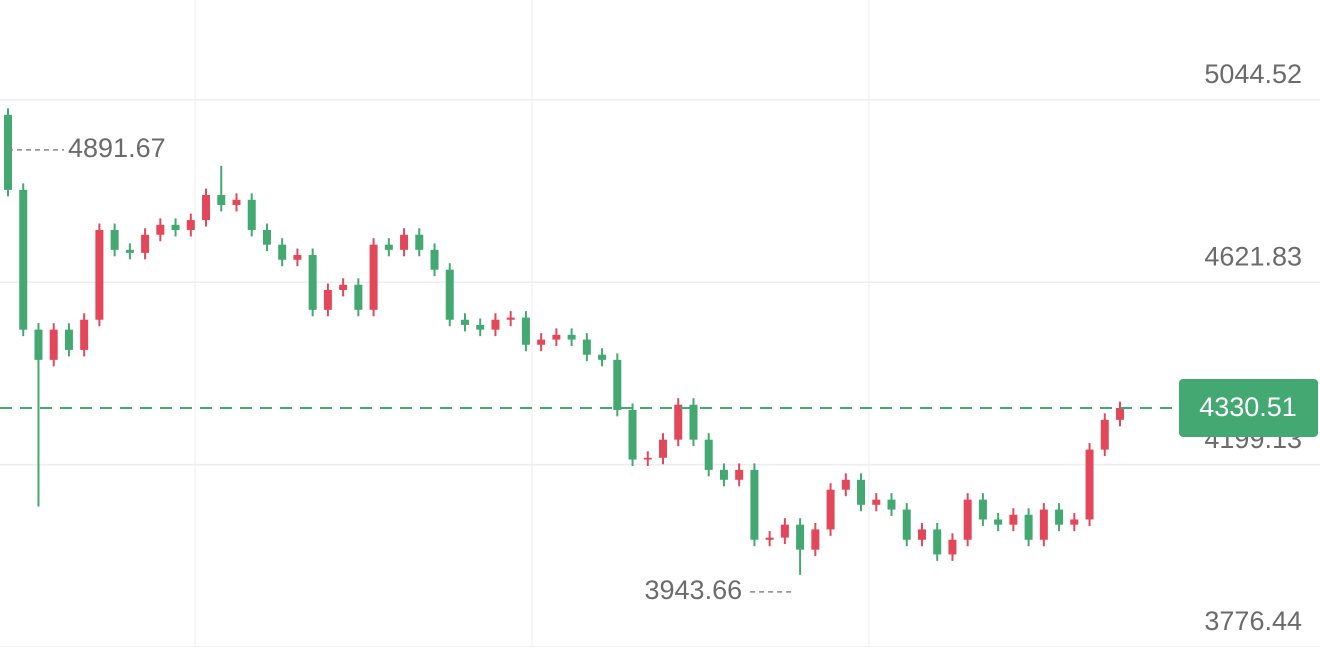  What do you see at coordinates (1253, 621) in the screenshot?
I see `y-tick-label: 3776.44` at bounding box center [1253, 621].